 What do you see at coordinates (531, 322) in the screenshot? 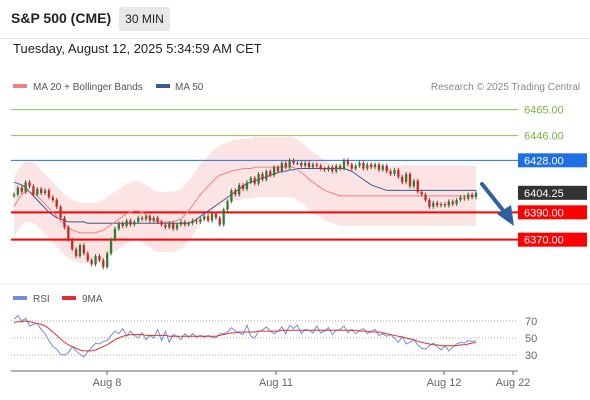
I see `rsi-tick-70: 70` at bounding box center [531, 322].